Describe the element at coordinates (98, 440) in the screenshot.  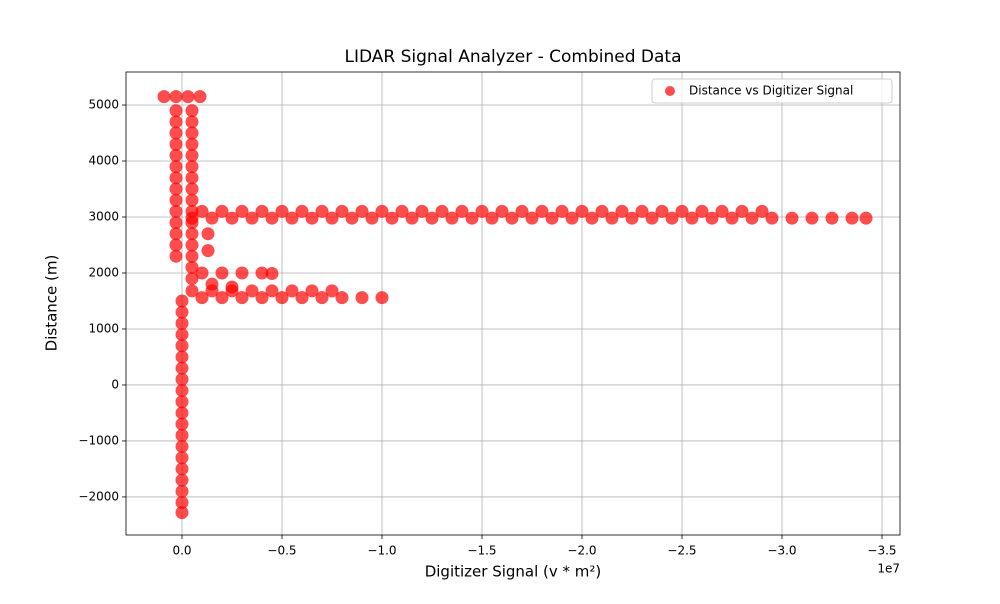
I see `y-tick-label: −1000` at that location.